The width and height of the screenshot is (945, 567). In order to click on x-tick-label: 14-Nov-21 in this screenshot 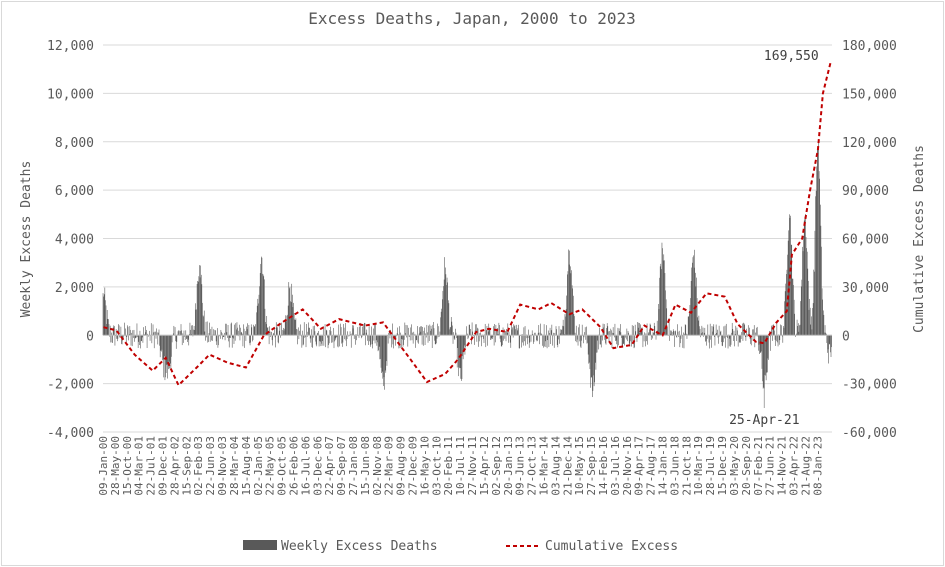, I will do `click(782, 466)`.